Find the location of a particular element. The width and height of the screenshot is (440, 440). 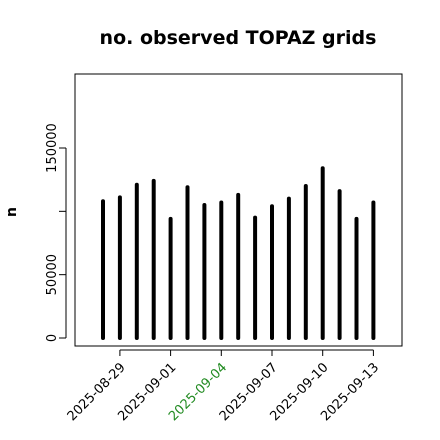

y-tick-label-0: 0 is located at coordinates (52, 338).